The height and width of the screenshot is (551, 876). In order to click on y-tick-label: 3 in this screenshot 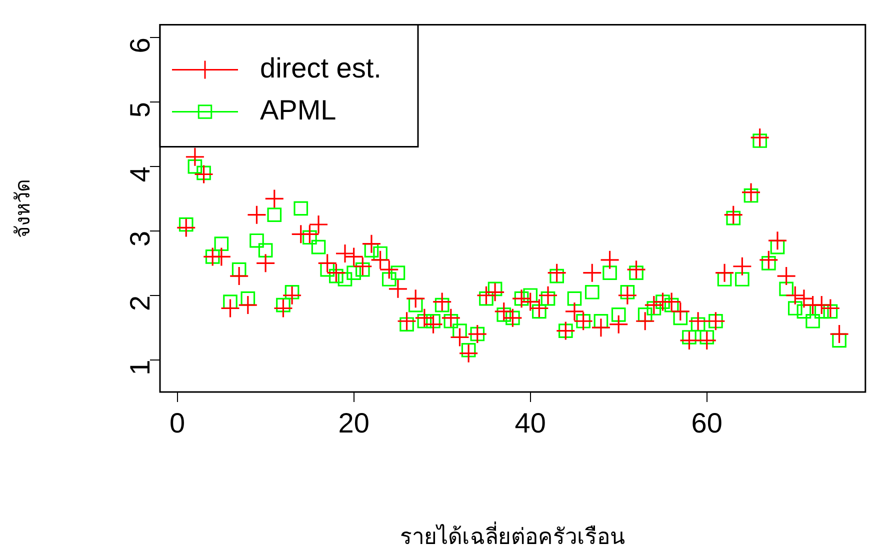, I will do `click(140, 238)`.